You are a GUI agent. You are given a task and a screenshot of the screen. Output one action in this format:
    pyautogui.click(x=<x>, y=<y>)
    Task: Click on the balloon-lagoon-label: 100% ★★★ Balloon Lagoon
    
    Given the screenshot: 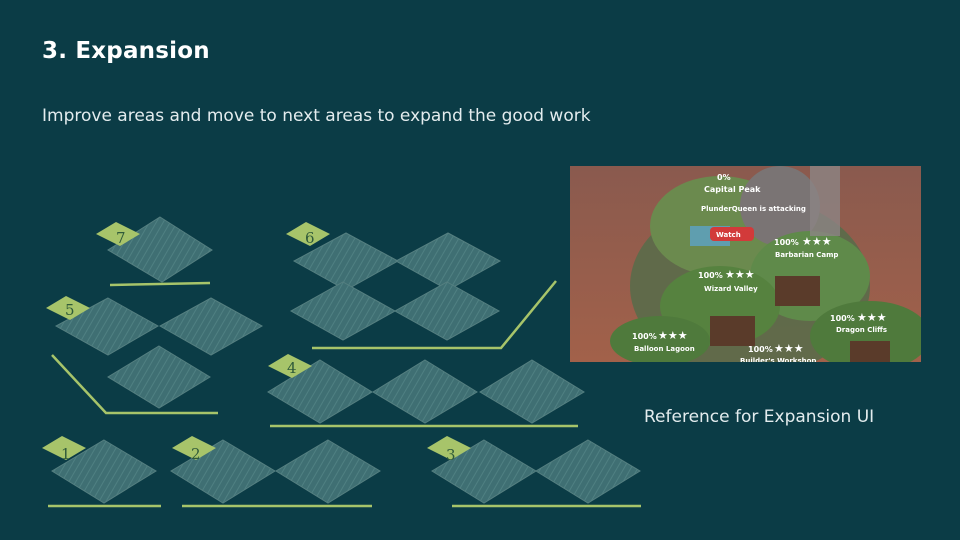 What is the action you would take?
    pyautogui.click(x=663, y=341)
    